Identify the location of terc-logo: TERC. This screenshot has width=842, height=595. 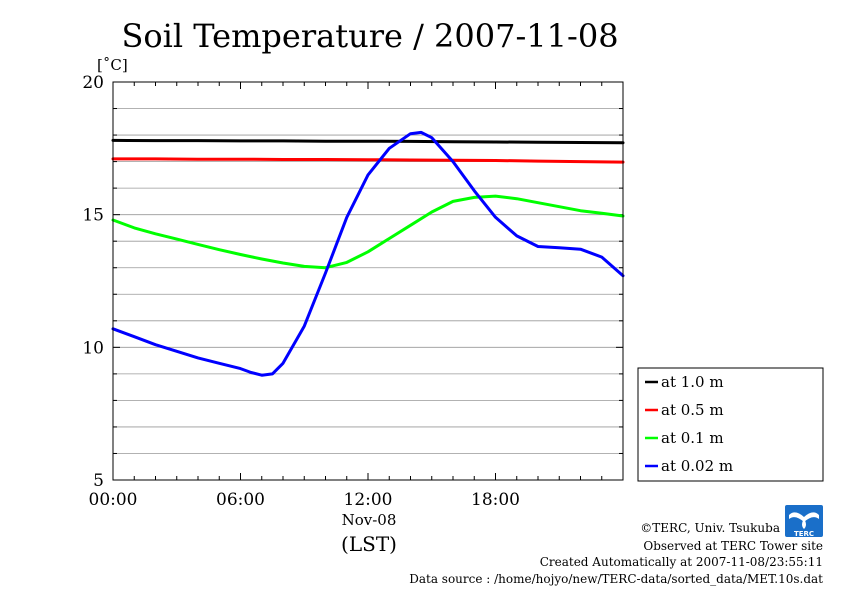
(804, 521).